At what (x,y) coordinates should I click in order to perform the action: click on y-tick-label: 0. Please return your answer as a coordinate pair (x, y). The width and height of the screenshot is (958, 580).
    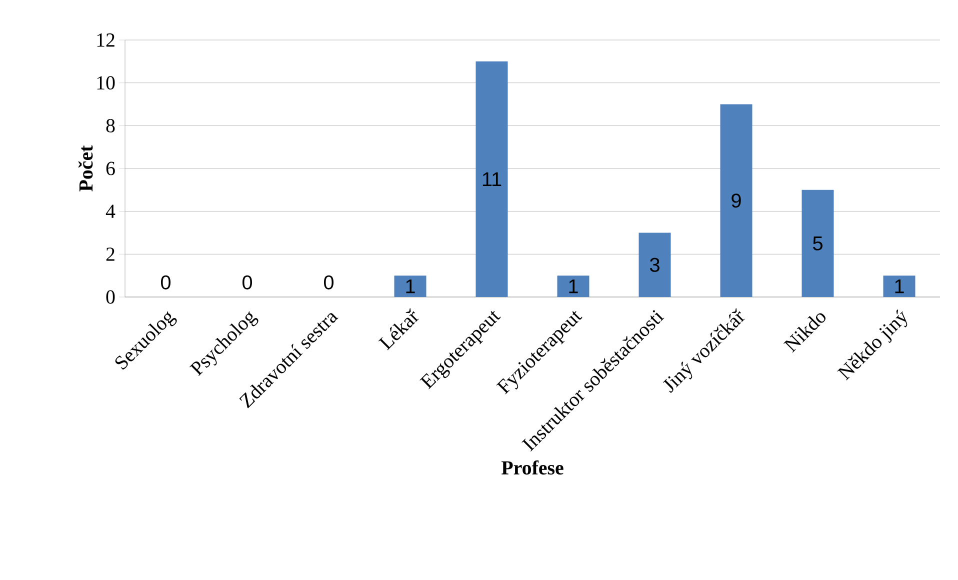
    Looking at the image, I should click on (110, 297).